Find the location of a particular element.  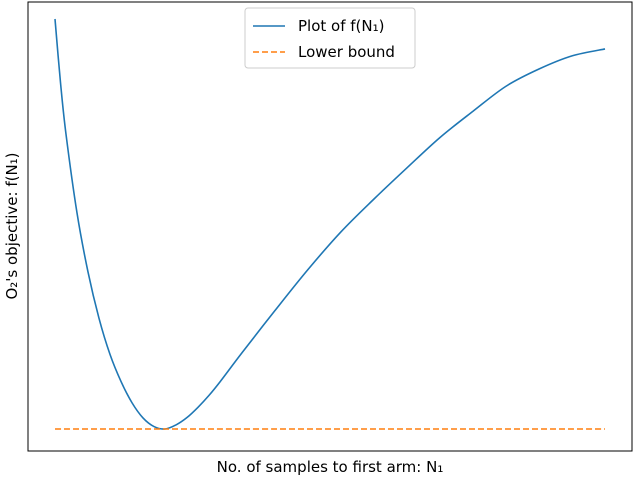

legend-label-lower-bound: Lower bound is located at coordinates (346, 52).